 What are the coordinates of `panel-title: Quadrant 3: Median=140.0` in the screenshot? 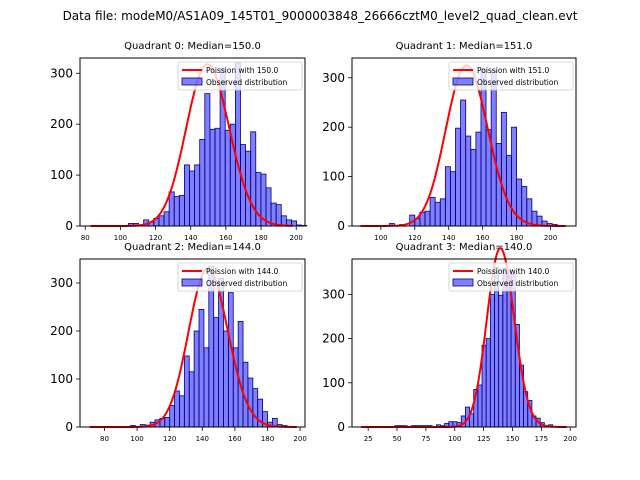 It's located at (464, 247).